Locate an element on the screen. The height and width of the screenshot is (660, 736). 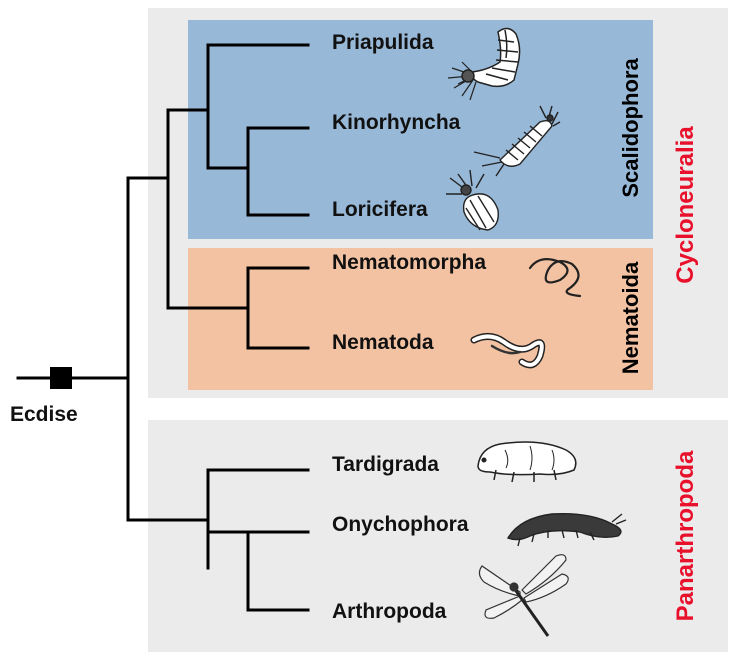
horsehair-worm-icon is located at coordinates (555, 277).